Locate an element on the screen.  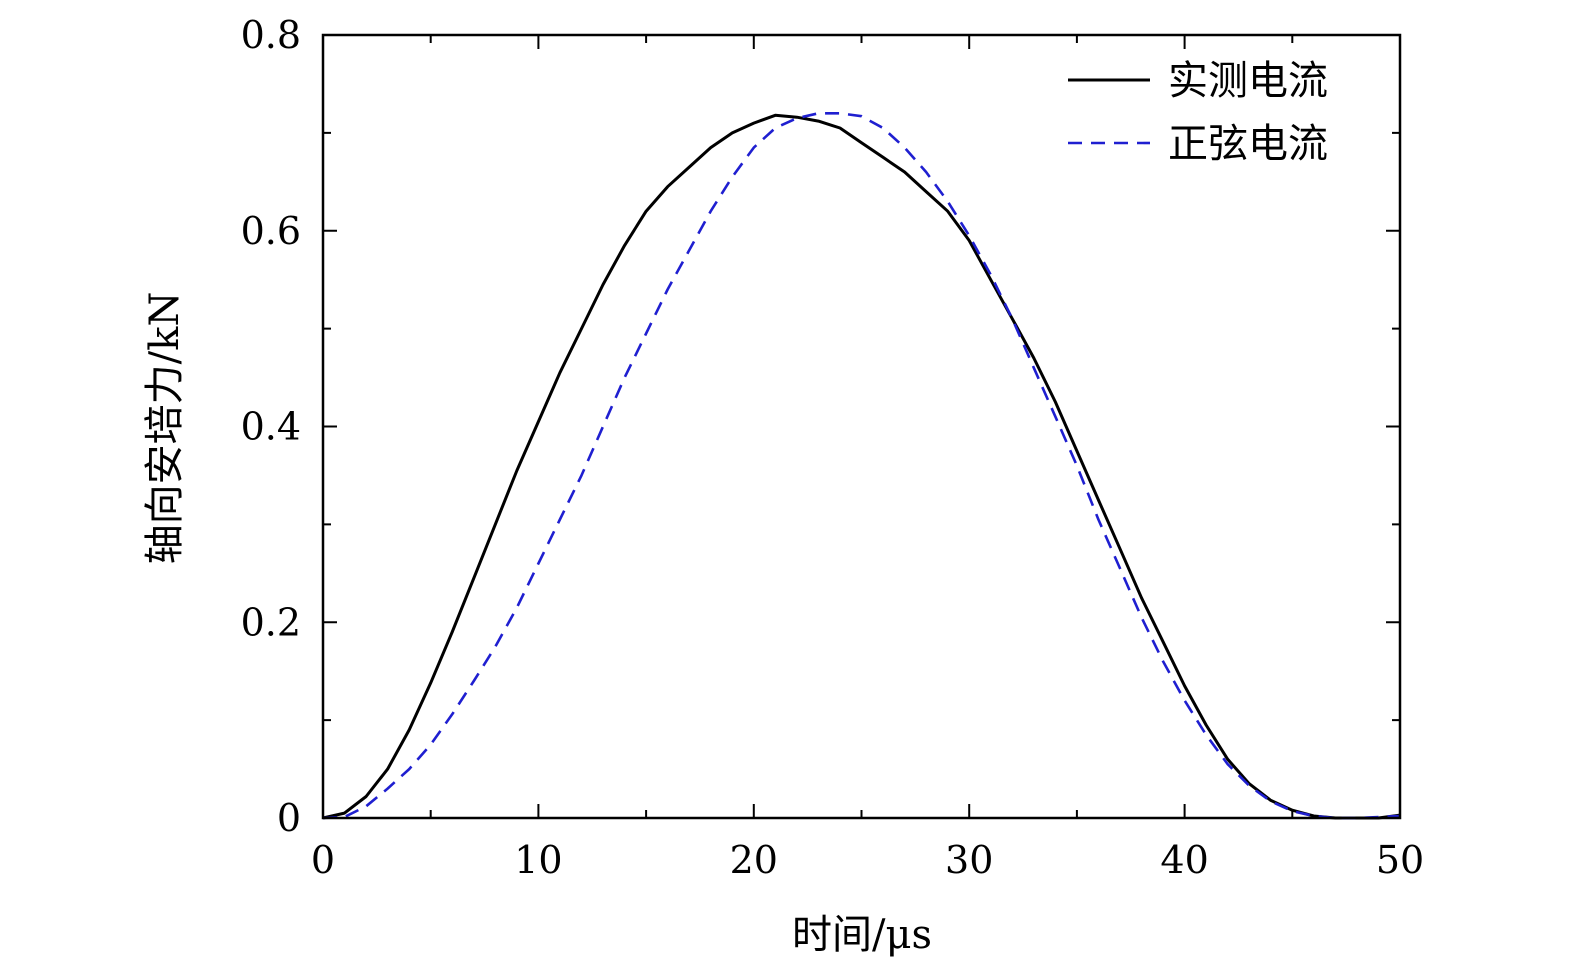
y-tick-label: 0.8 is located at coordinates (271, 35).